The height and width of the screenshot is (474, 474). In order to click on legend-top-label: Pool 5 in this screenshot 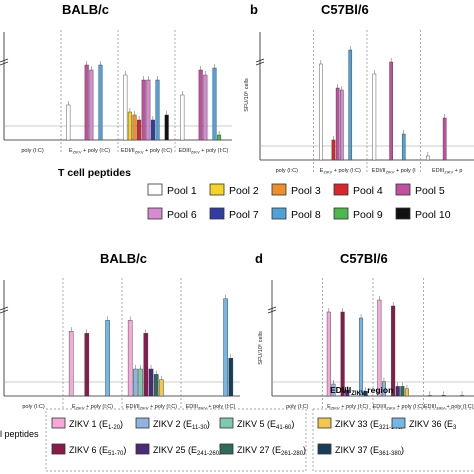, I will do `click(430, 191)`.